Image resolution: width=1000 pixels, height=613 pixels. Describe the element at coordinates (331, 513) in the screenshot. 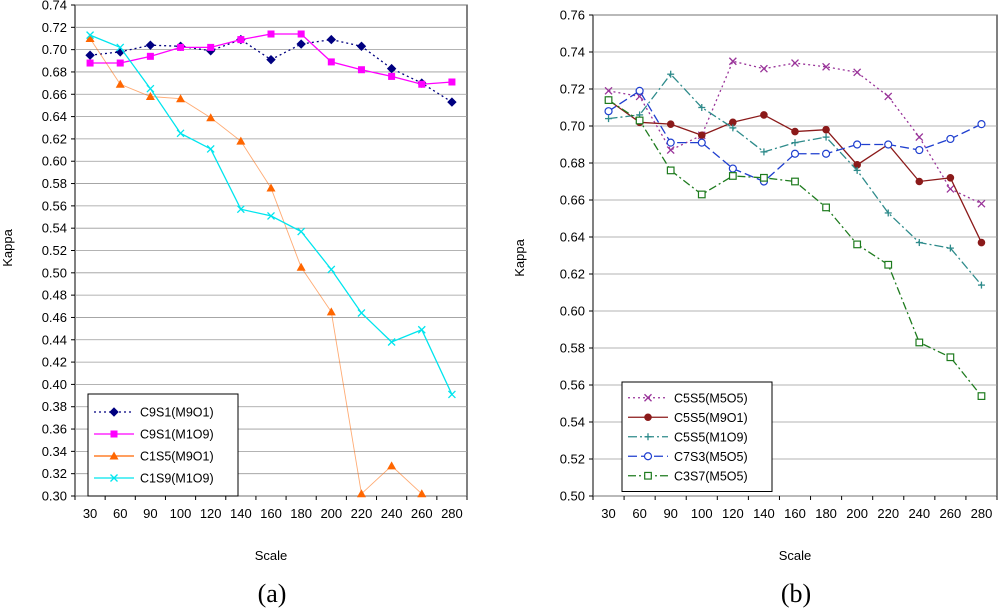

I see `x-tick-label: 200` at that location.